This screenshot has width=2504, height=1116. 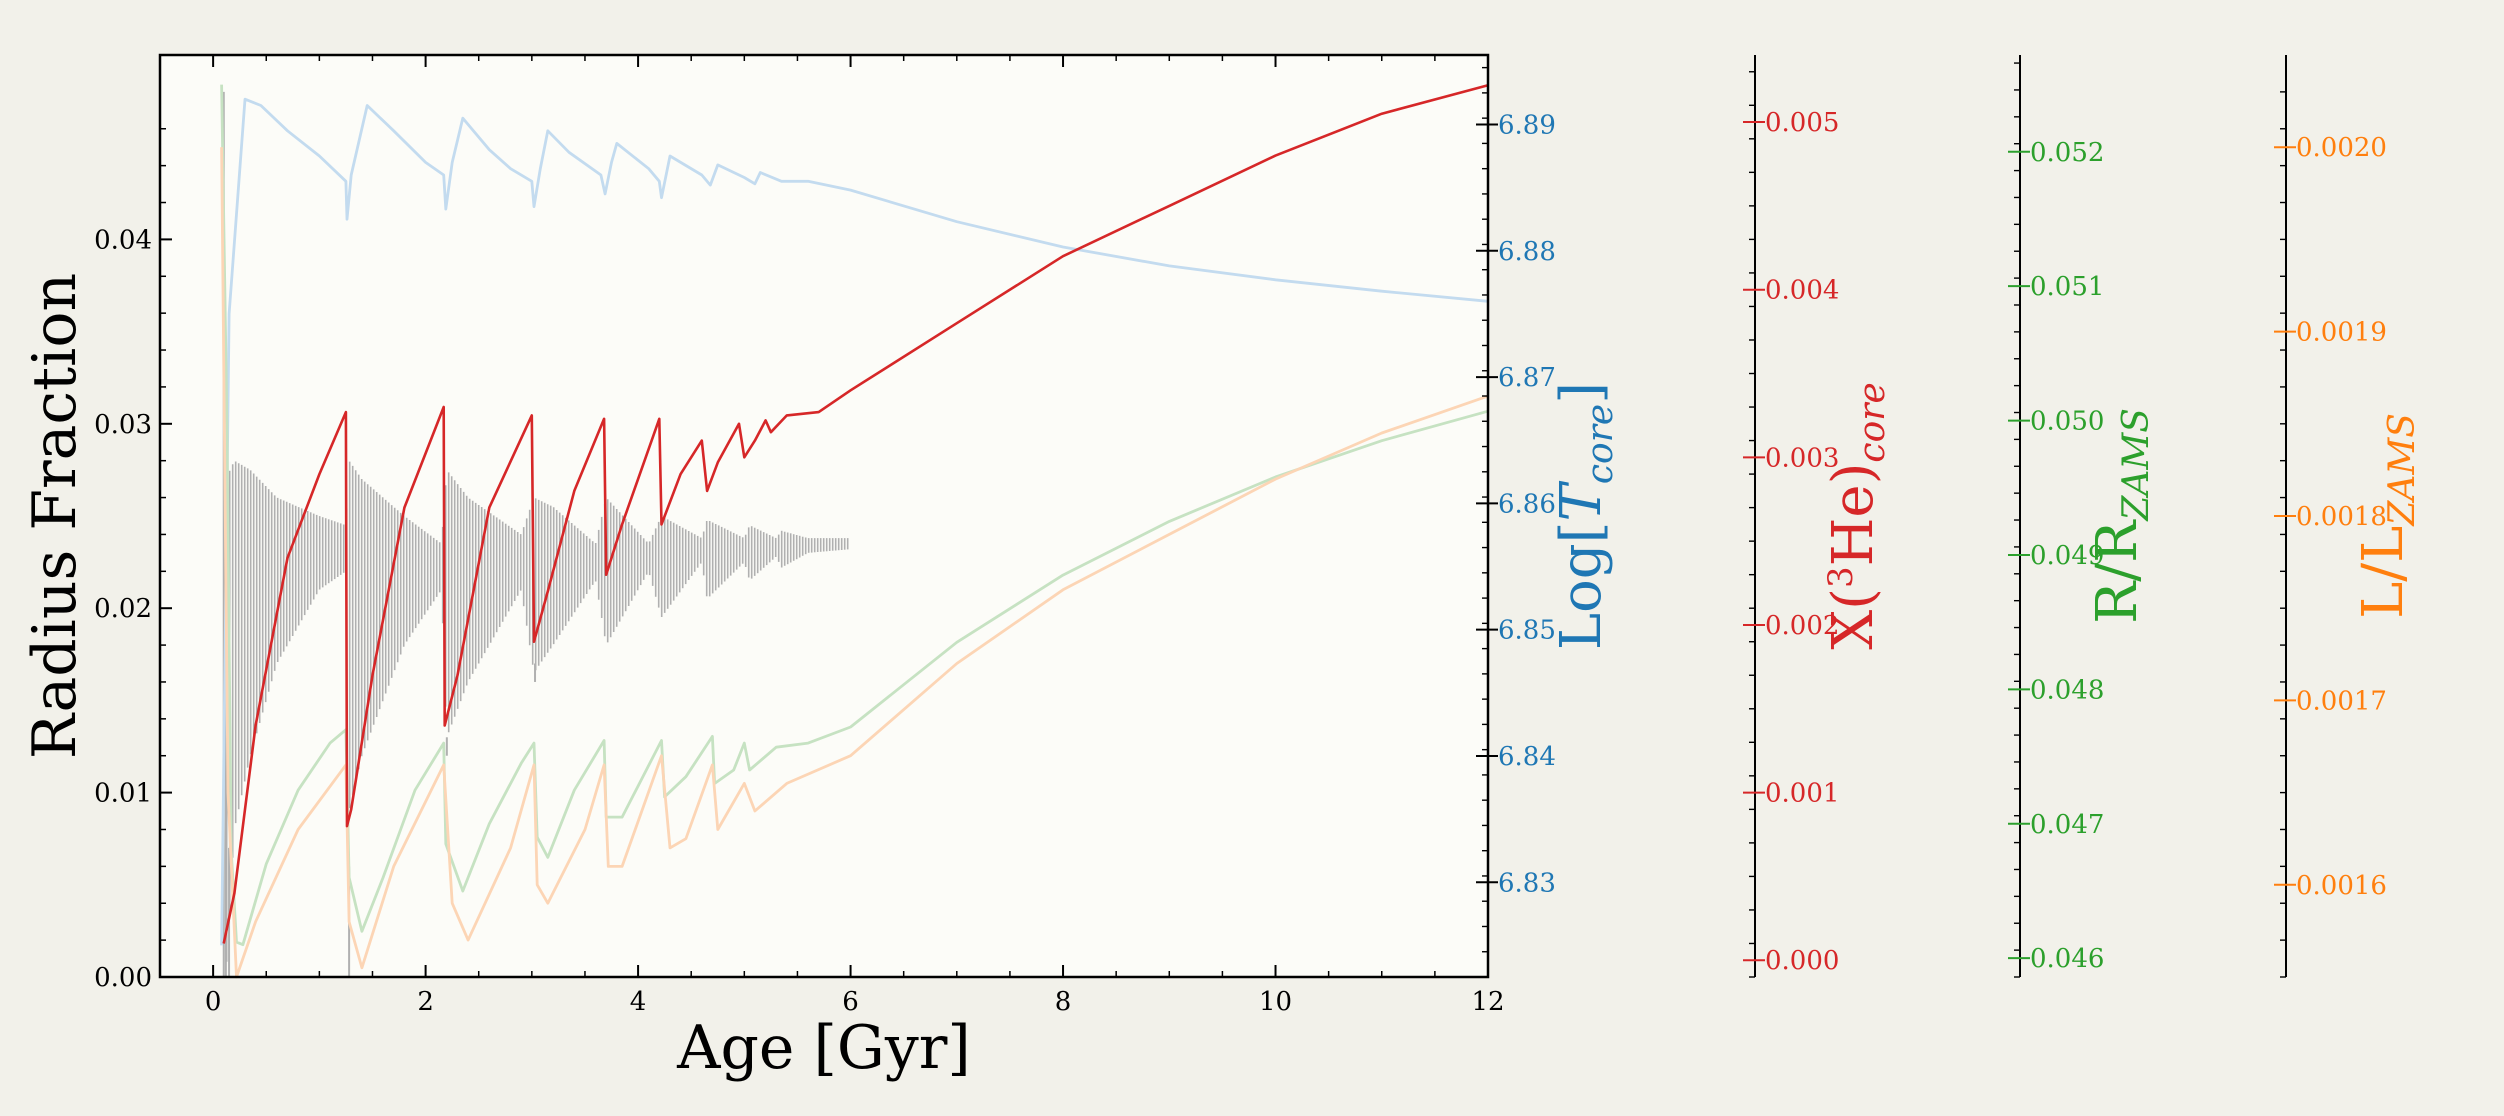 What do you see at coordinates (1802, 123) in the screenshot?
I see `tick-label-he3: 0.005` at bounding box center [1802, 123].